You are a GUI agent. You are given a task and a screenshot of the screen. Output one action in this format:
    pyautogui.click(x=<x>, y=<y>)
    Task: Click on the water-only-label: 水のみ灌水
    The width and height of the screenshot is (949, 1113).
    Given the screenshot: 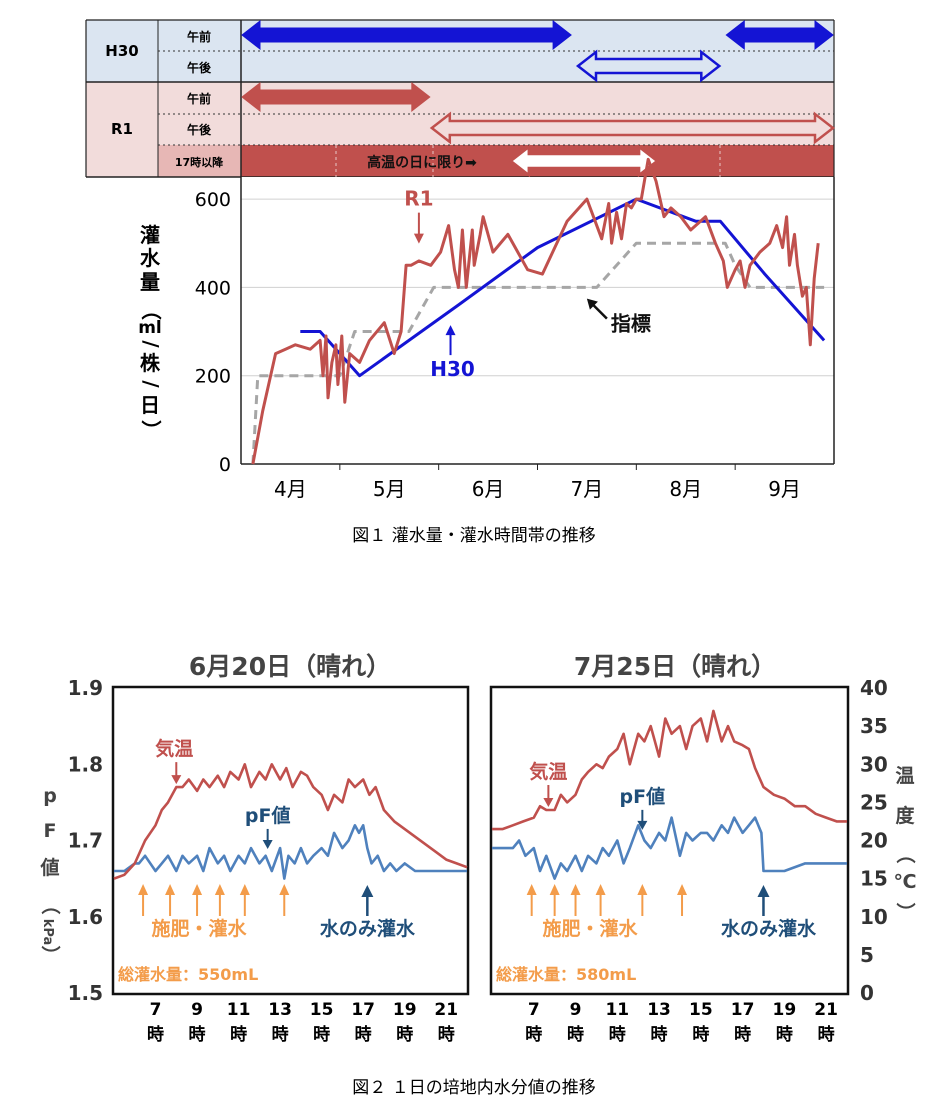 What is the action you would take?
    pyautogui.click(x=368, y=928)
    